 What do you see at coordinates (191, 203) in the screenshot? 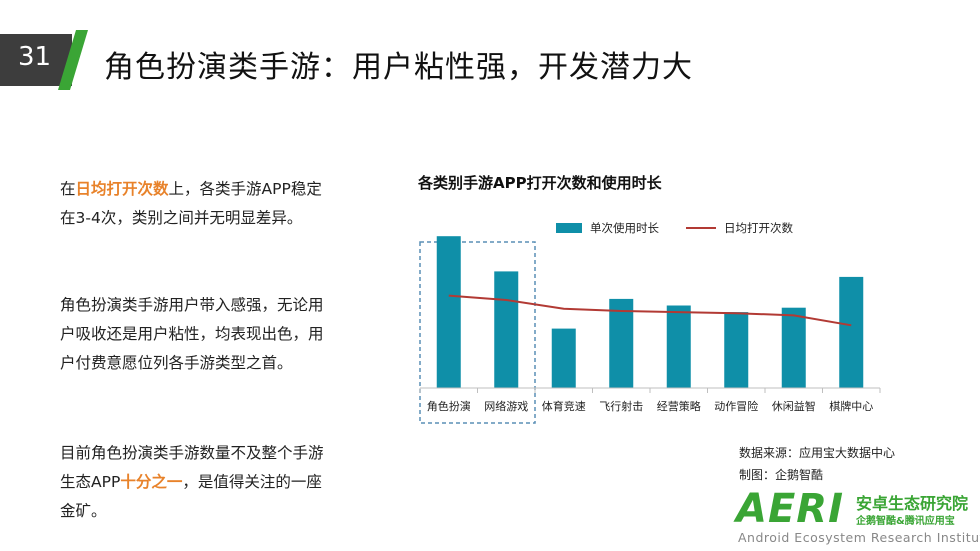
I see `paragraph-1-post: 上，各类手游APP稳定在3-4次，类别之间并无明显差异。` at bounding box center [191, 203].